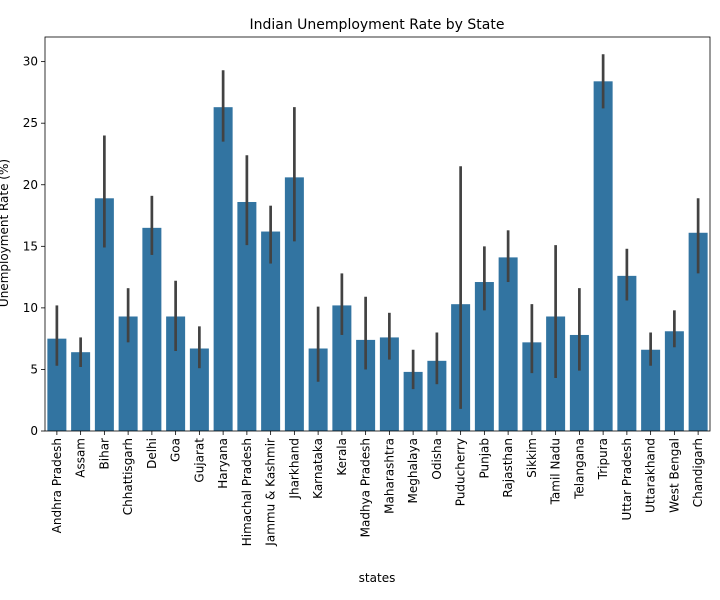 The width and height of the screenshot is (720, 600). Describe the element at coordinates (377, 578) in the screenshot. I see `x-axis-title: states` at that location.